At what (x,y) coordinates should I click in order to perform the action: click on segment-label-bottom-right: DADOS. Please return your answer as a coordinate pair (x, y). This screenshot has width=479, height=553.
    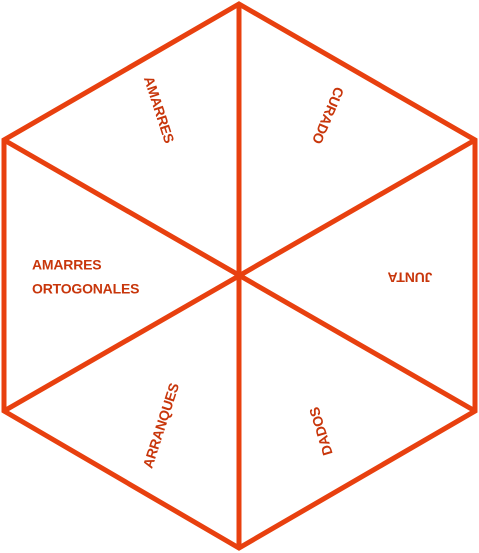
    Looking at the image, I should click on (321, 431).